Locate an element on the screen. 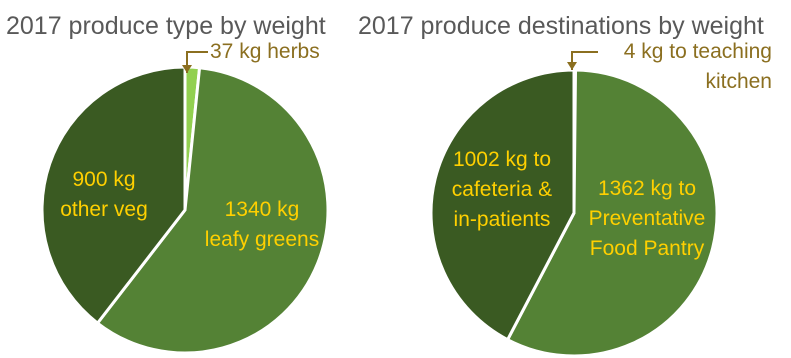  slice-label-0-0: 37 kg herbs is located at coordinates (265, 51).